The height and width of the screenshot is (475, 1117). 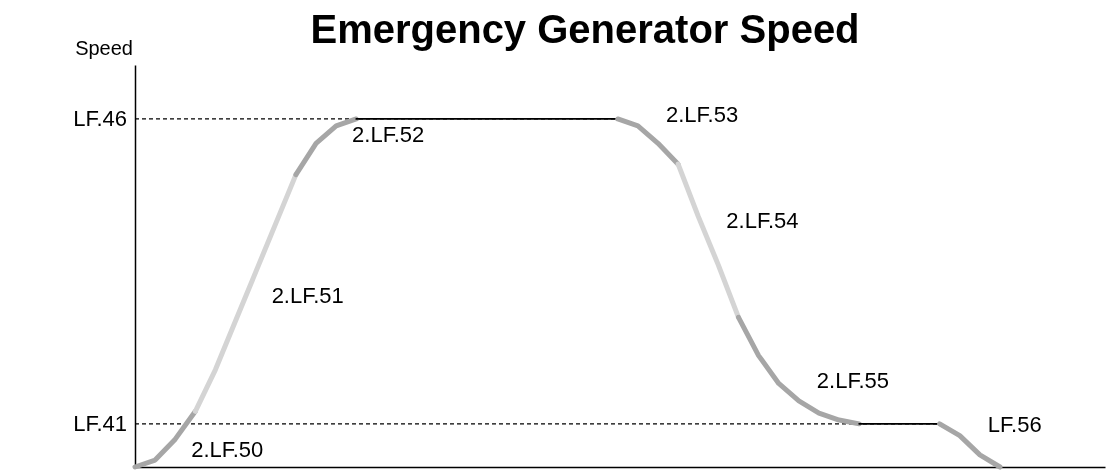 What do you see at coordinates (702, 114) in the screenshot?
I see `series-label: 2.LF.53` at bounding box center [702, 114].